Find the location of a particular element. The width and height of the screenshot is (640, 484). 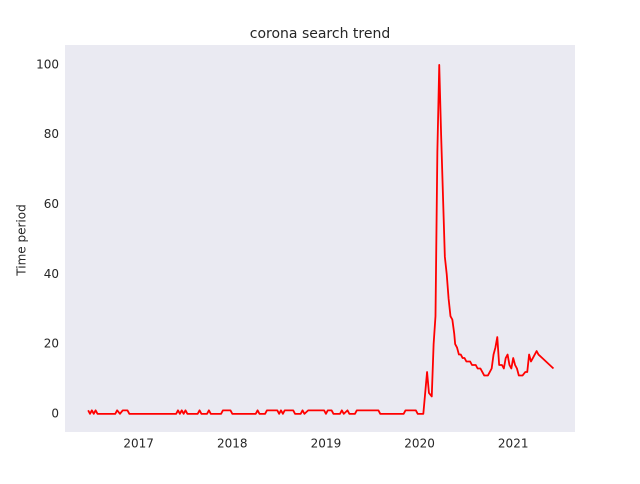

y-tick-label: 40 is located at coordinates (51, 274).